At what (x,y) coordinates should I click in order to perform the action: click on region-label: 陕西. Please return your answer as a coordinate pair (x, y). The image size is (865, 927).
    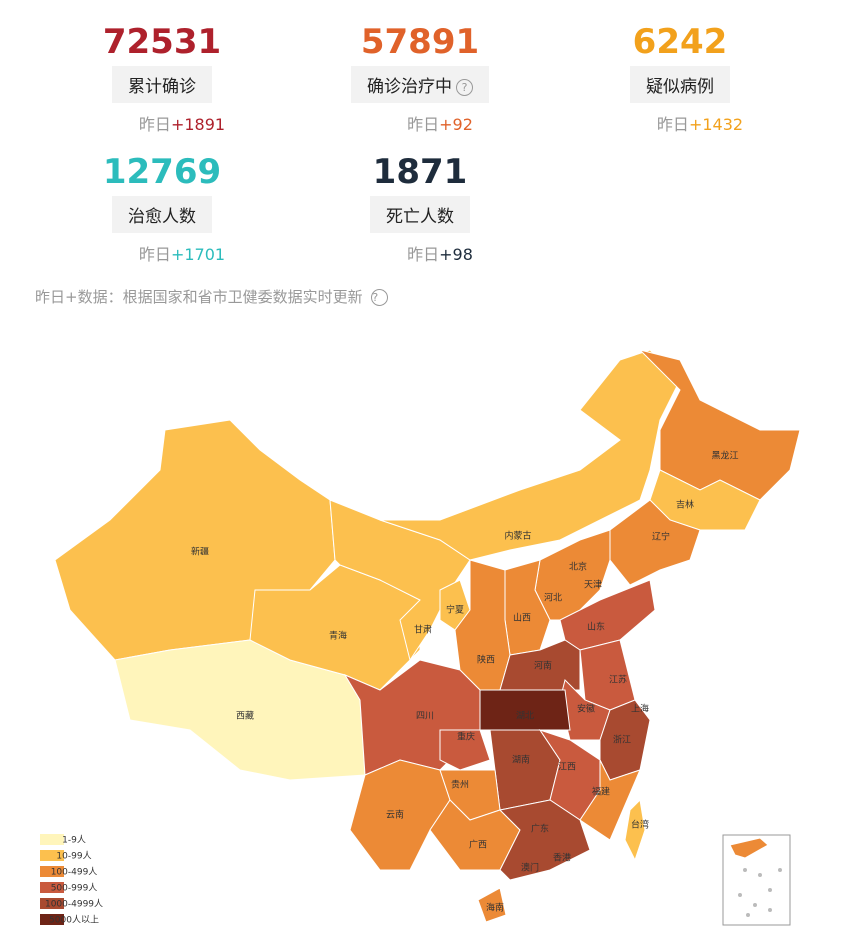
    Looking at the image, I should click on (486, 660).